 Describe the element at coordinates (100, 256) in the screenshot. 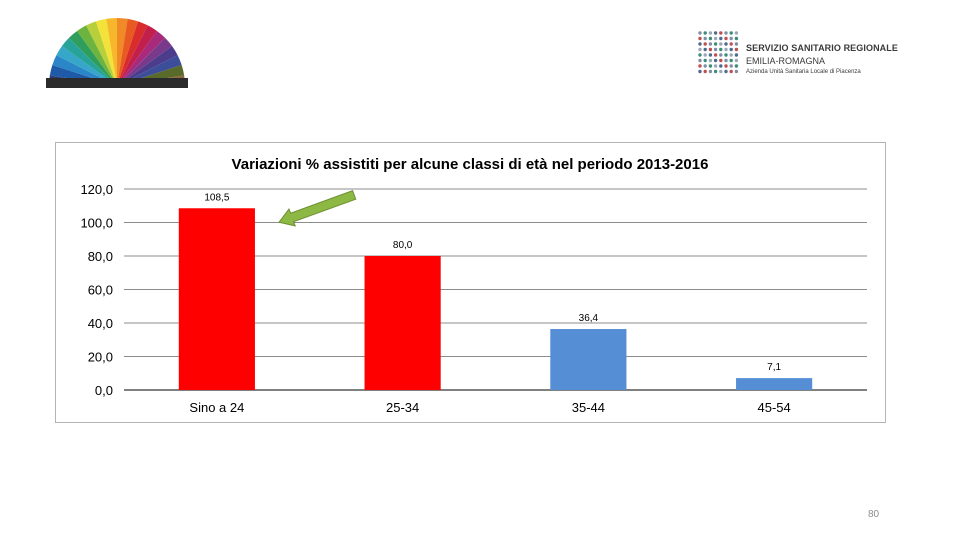

I see `y-tick-label: 80,0` at that location.